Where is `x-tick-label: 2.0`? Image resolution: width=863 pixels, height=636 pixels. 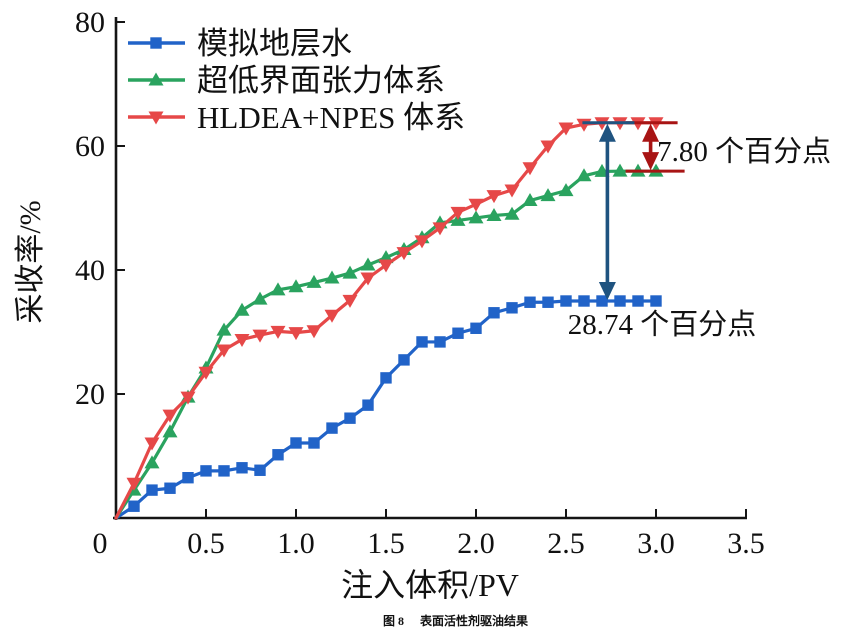 x-tick-label: 2.0 is located at coordinates (476, 543).